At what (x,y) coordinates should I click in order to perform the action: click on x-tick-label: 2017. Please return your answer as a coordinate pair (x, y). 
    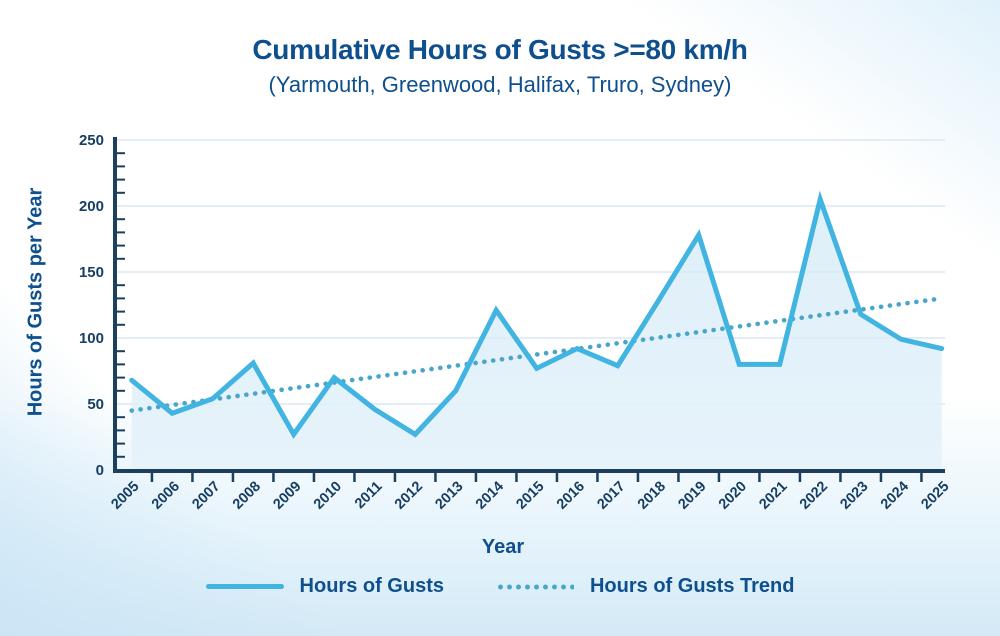
    Looking at the image, I should click on (611, 496).